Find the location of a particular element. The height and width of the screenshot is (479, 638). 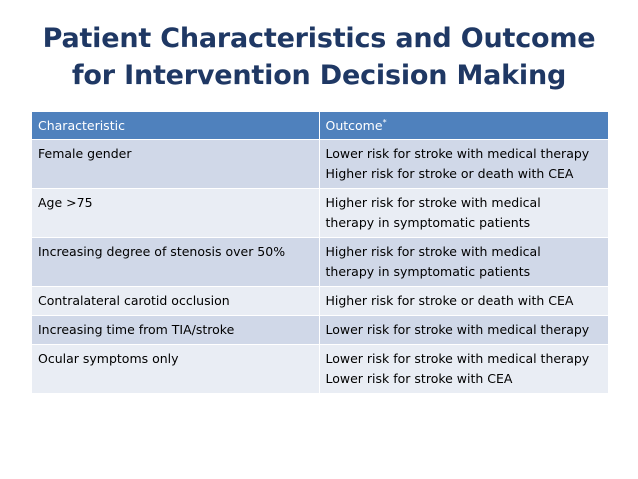

cell-characteristic: Ocular symptoms only is located at coordinates (176, 368).